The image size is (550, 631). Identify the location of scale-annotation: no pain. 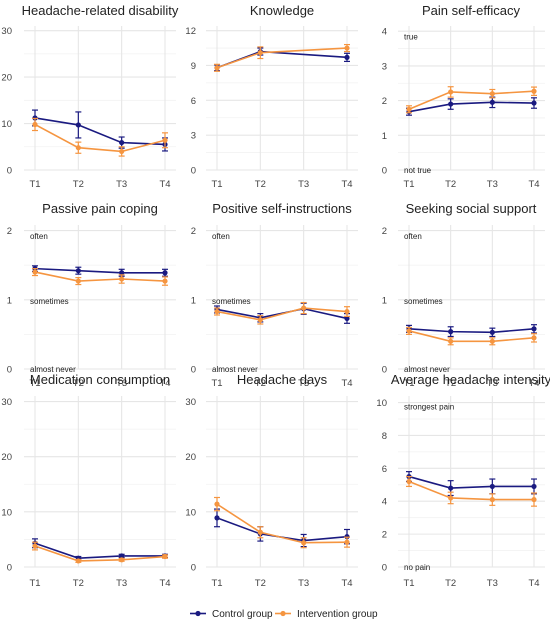
(417, 567).